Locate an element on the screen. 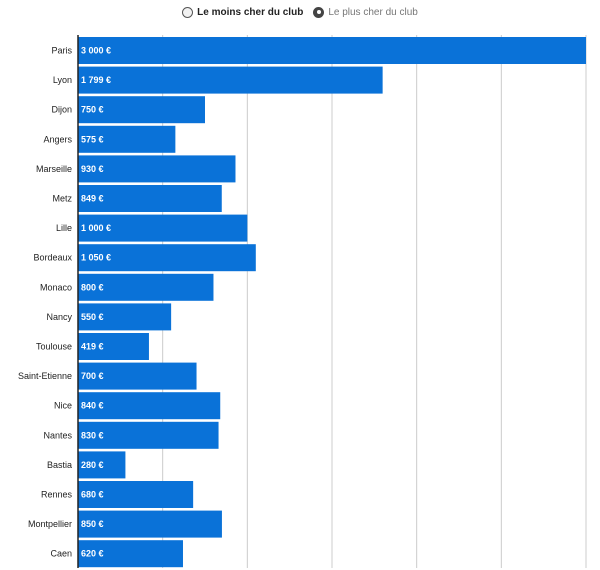  value-label: 850 € is located at coordinates (92, 524).